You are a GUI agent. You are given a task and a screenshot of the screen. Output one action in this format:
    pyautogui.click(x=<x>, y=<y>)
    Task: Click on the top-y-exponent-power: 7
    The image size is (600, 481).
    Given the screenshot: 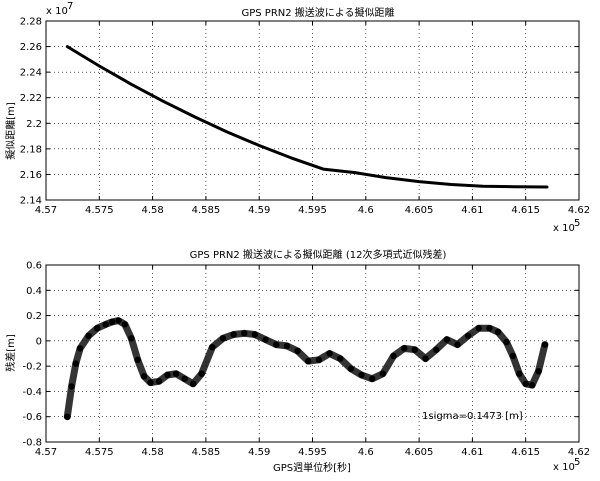 What is the action you would take?
    pyautogui.click(x=70, y=6)
    